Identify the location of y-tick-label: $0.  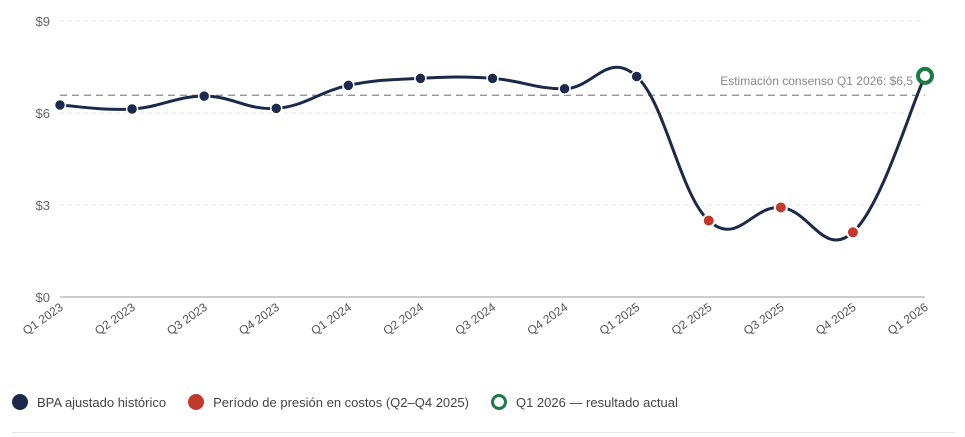
(43, 297).